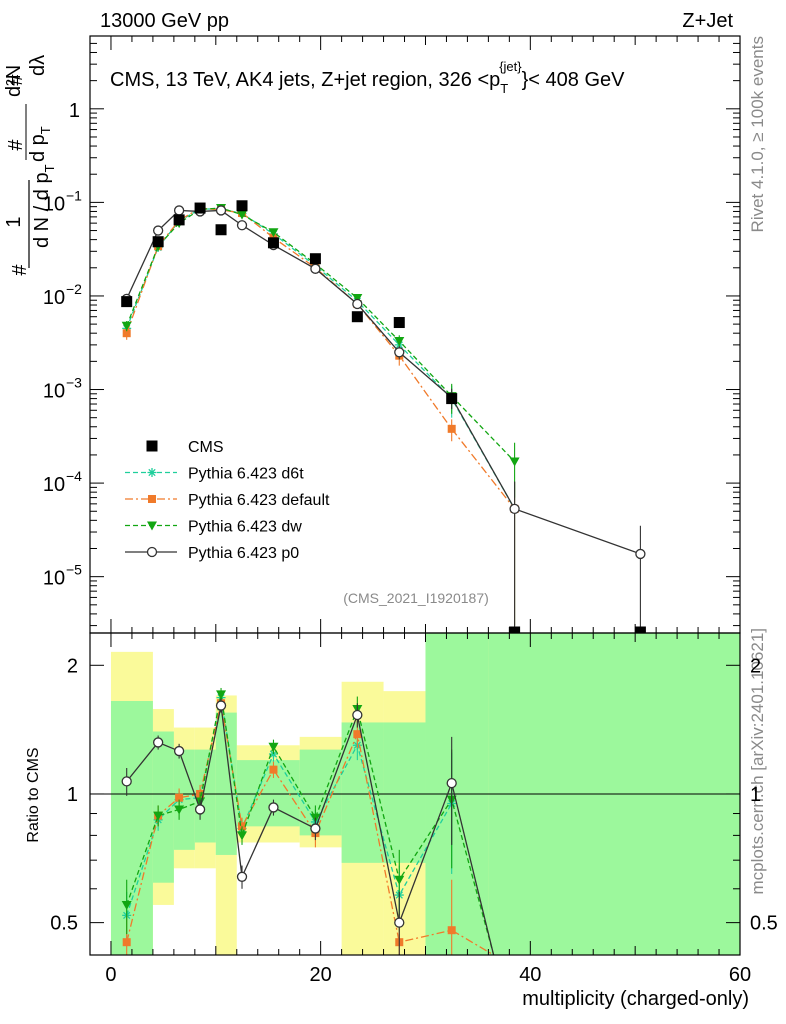 This screenshot has height=1024, width=786. What do you see at coordinates (110, 975) in the screenshot?
I see `xtick-label-0: 0` at bounding box center [110, 975].